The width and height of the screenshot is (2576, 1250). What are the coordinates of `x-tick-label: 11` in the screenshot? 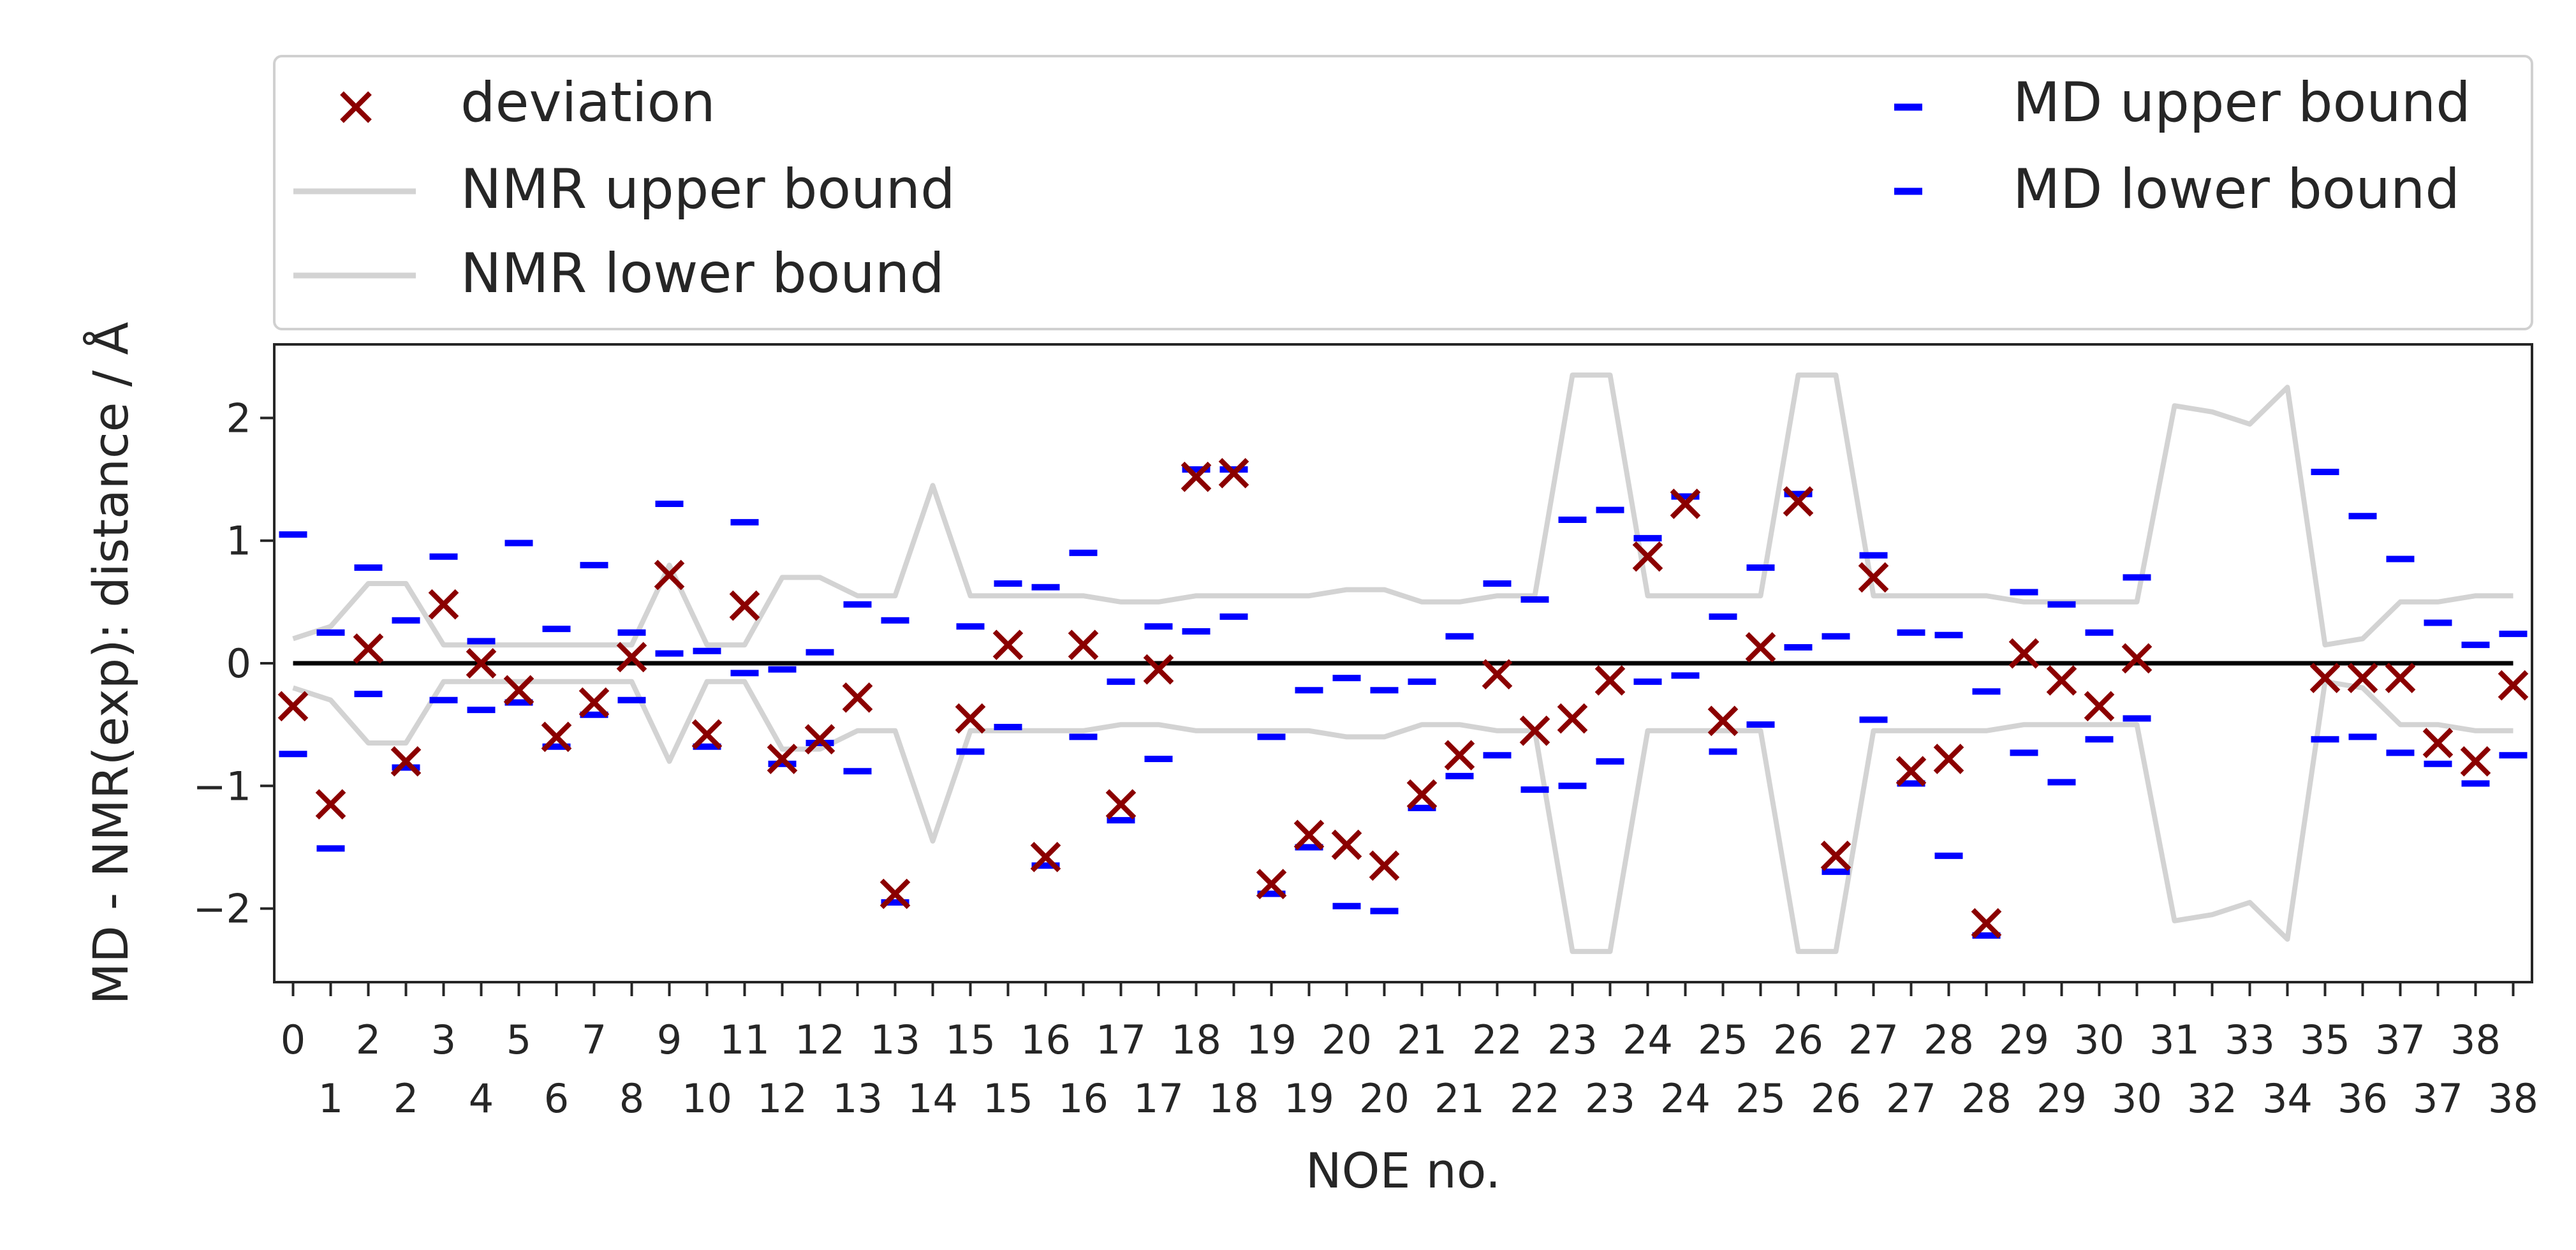 It's located at (744, 1040).